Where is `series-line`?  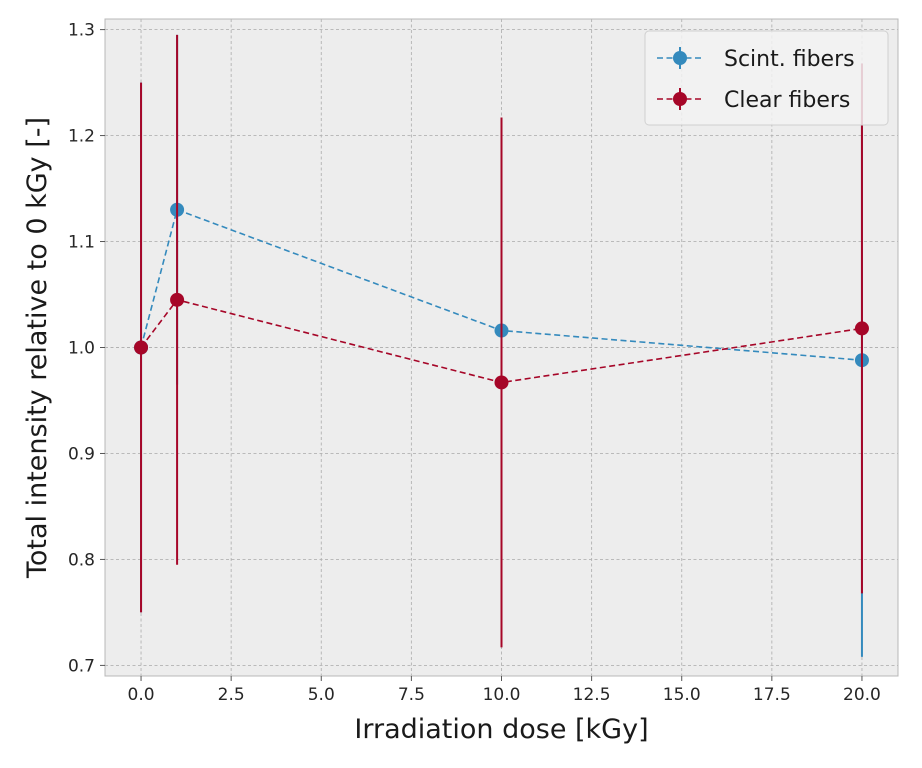
series-line is located at coordinates (501, 341).